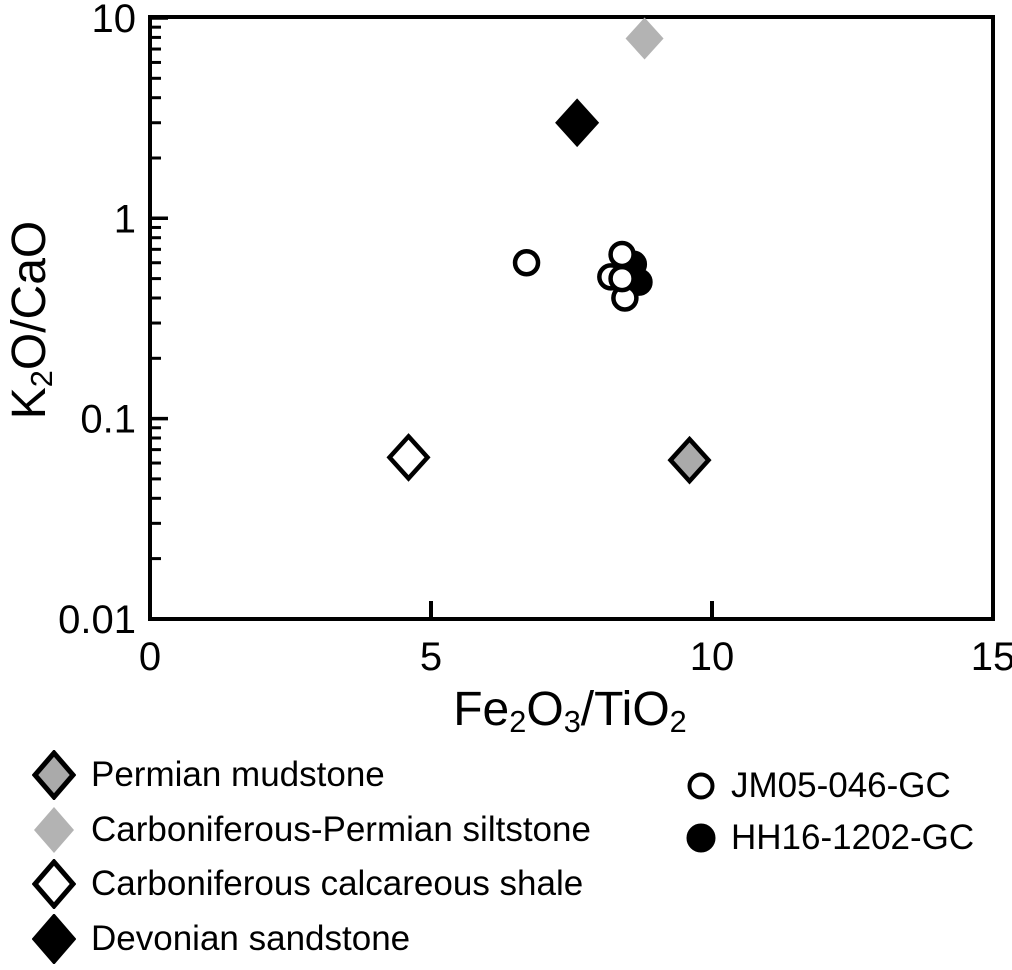  Describe the element at coordinates (701, 786) in the screenshot. I see `jm05-open-circle-icon` at that location.